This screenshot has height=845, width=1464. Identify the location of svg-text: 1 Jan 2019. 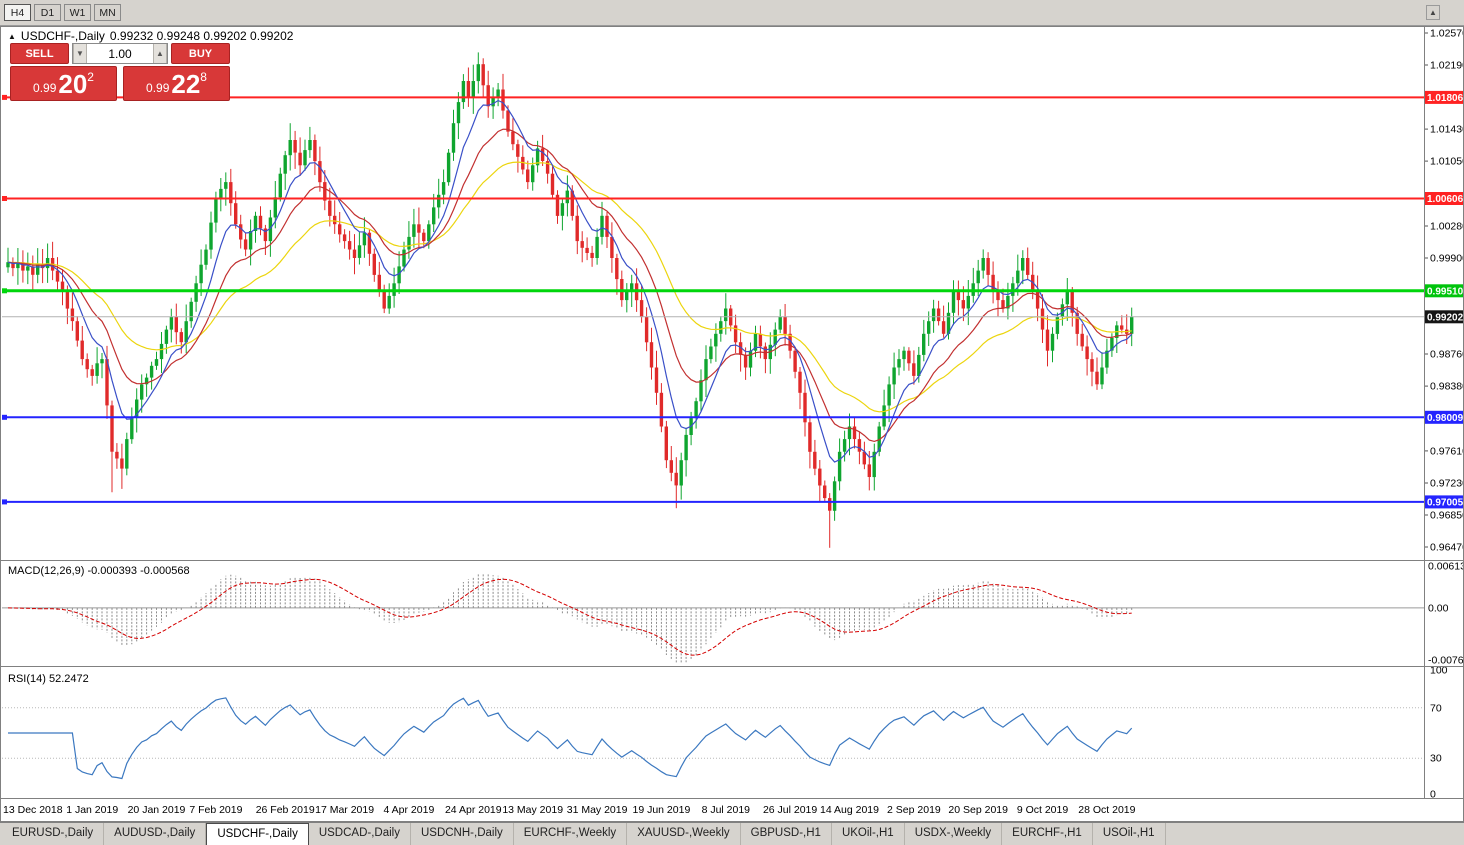
(92, 810).